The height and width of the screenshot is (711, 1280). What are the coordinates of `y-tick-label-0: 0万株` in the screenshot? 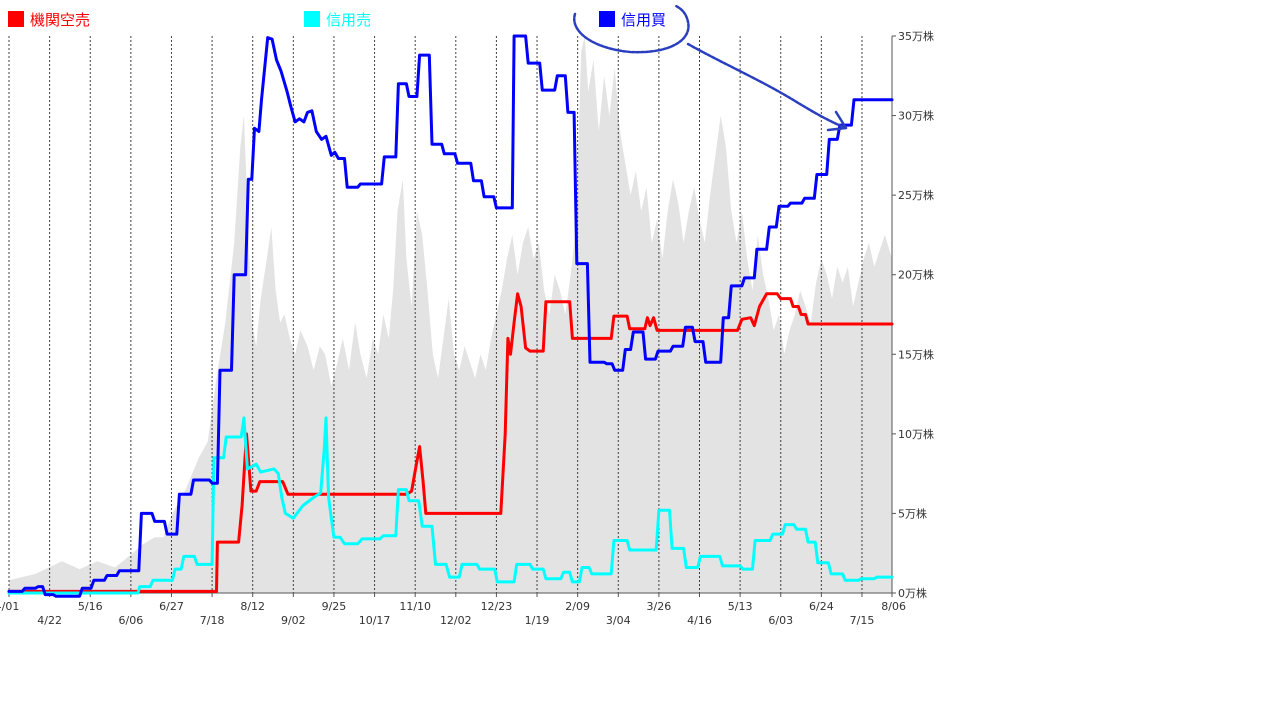 It's located at (912, 593).